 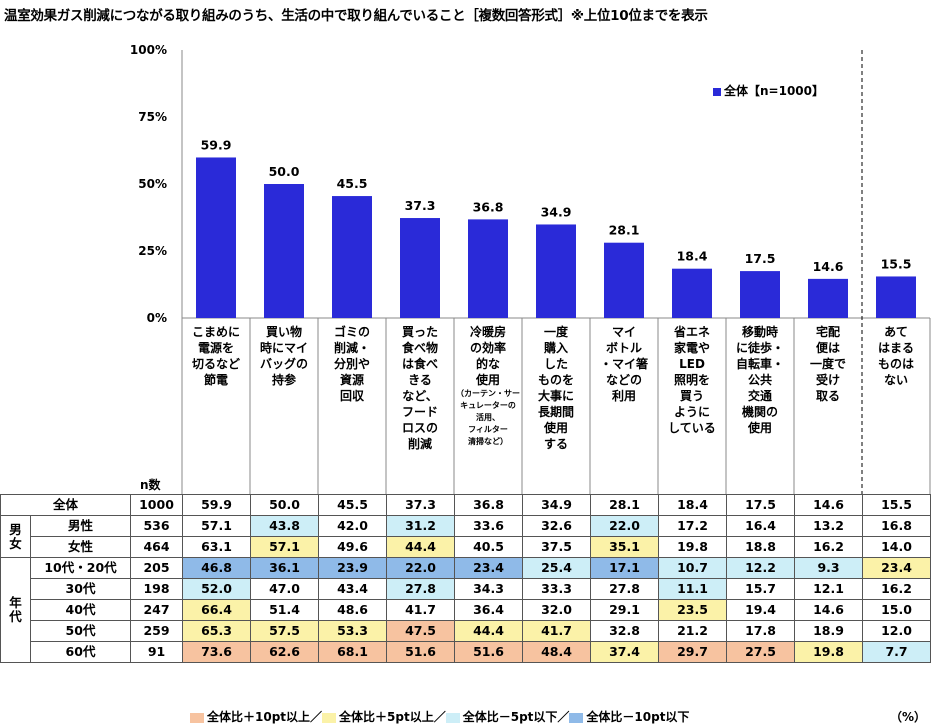 What do you see at coordinates (421, 631) in the screenshot?
I see `table-cell: 47.5` at bounding box center [421, 631].